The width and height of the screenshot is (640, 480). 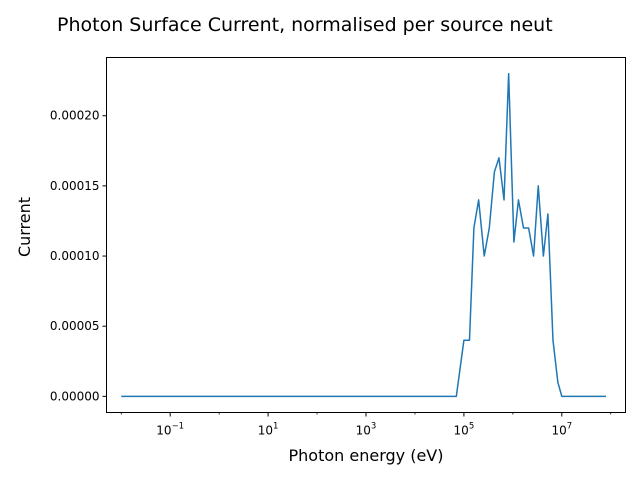 I want to click on y-axis-ticks: 0.00000 0.00005 0.00010 0.00015 0.00020, so click(x=78, y=256).